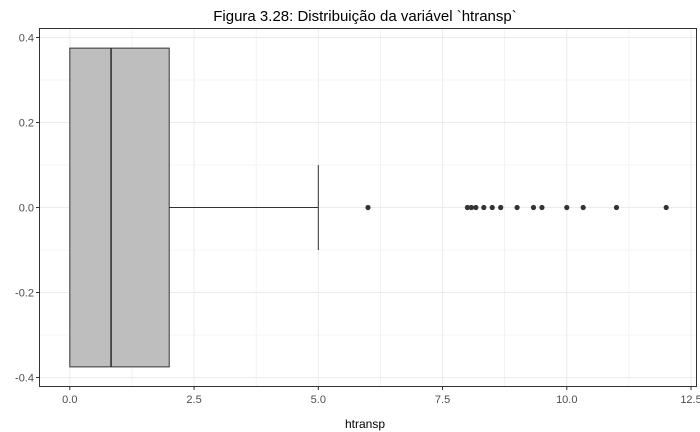 The width and height of the screenshot is (700, 432). What do you see at coordinates (318, 400) in the screenshot?
I see `x-tick-label: 5.0` at bounding box center [318, 400].